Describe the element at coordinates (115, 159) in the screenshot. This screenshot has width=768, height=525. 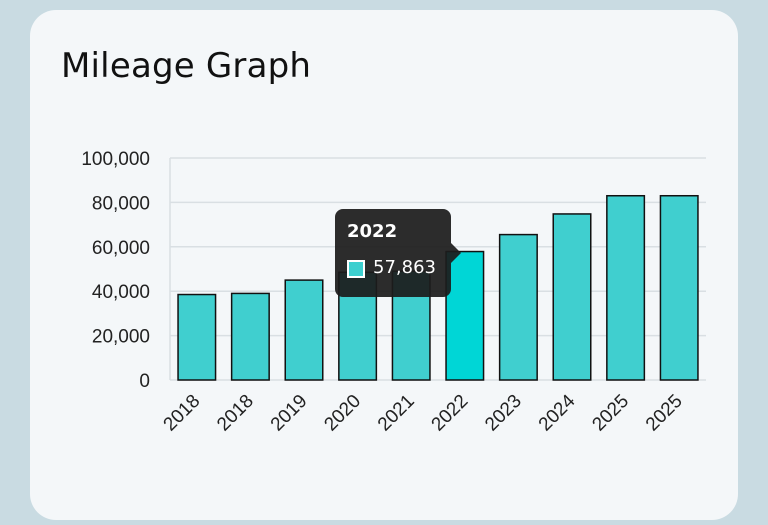
I see `y-tick-label: 100,000` at that location.